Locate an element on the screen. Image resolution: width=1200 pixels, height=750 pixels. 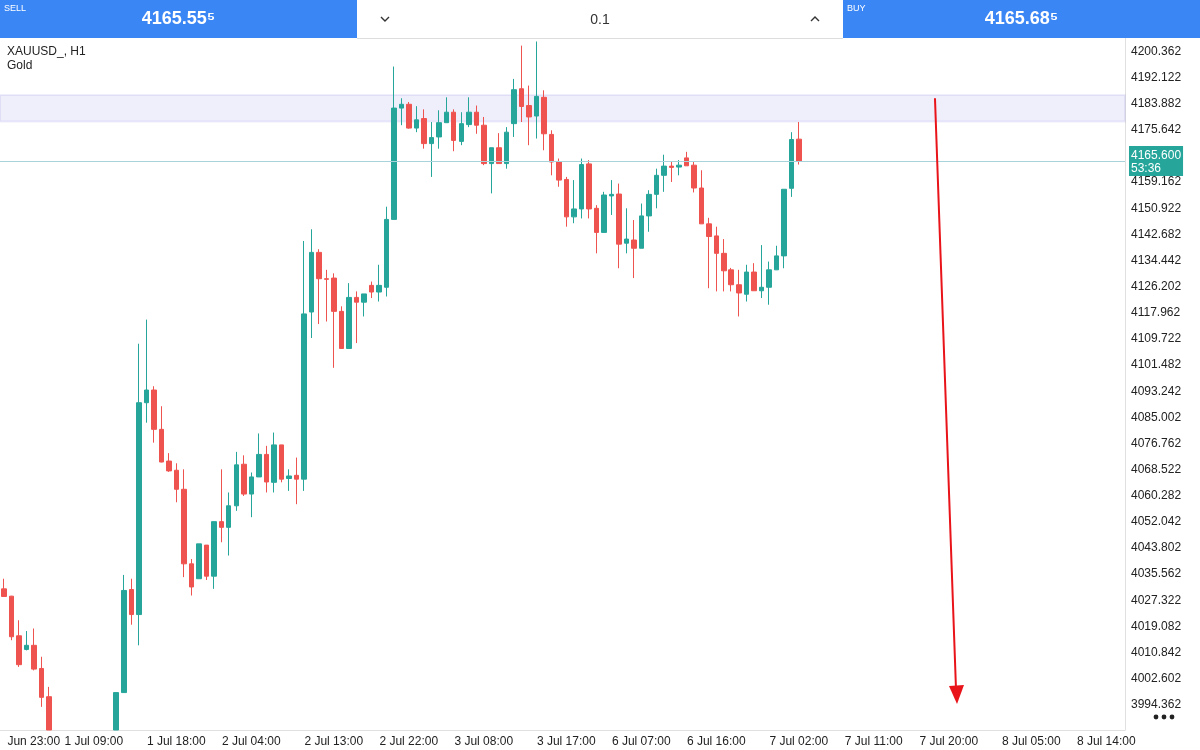
text: 4165.68⁵ is located at coordinates (1021, 18).